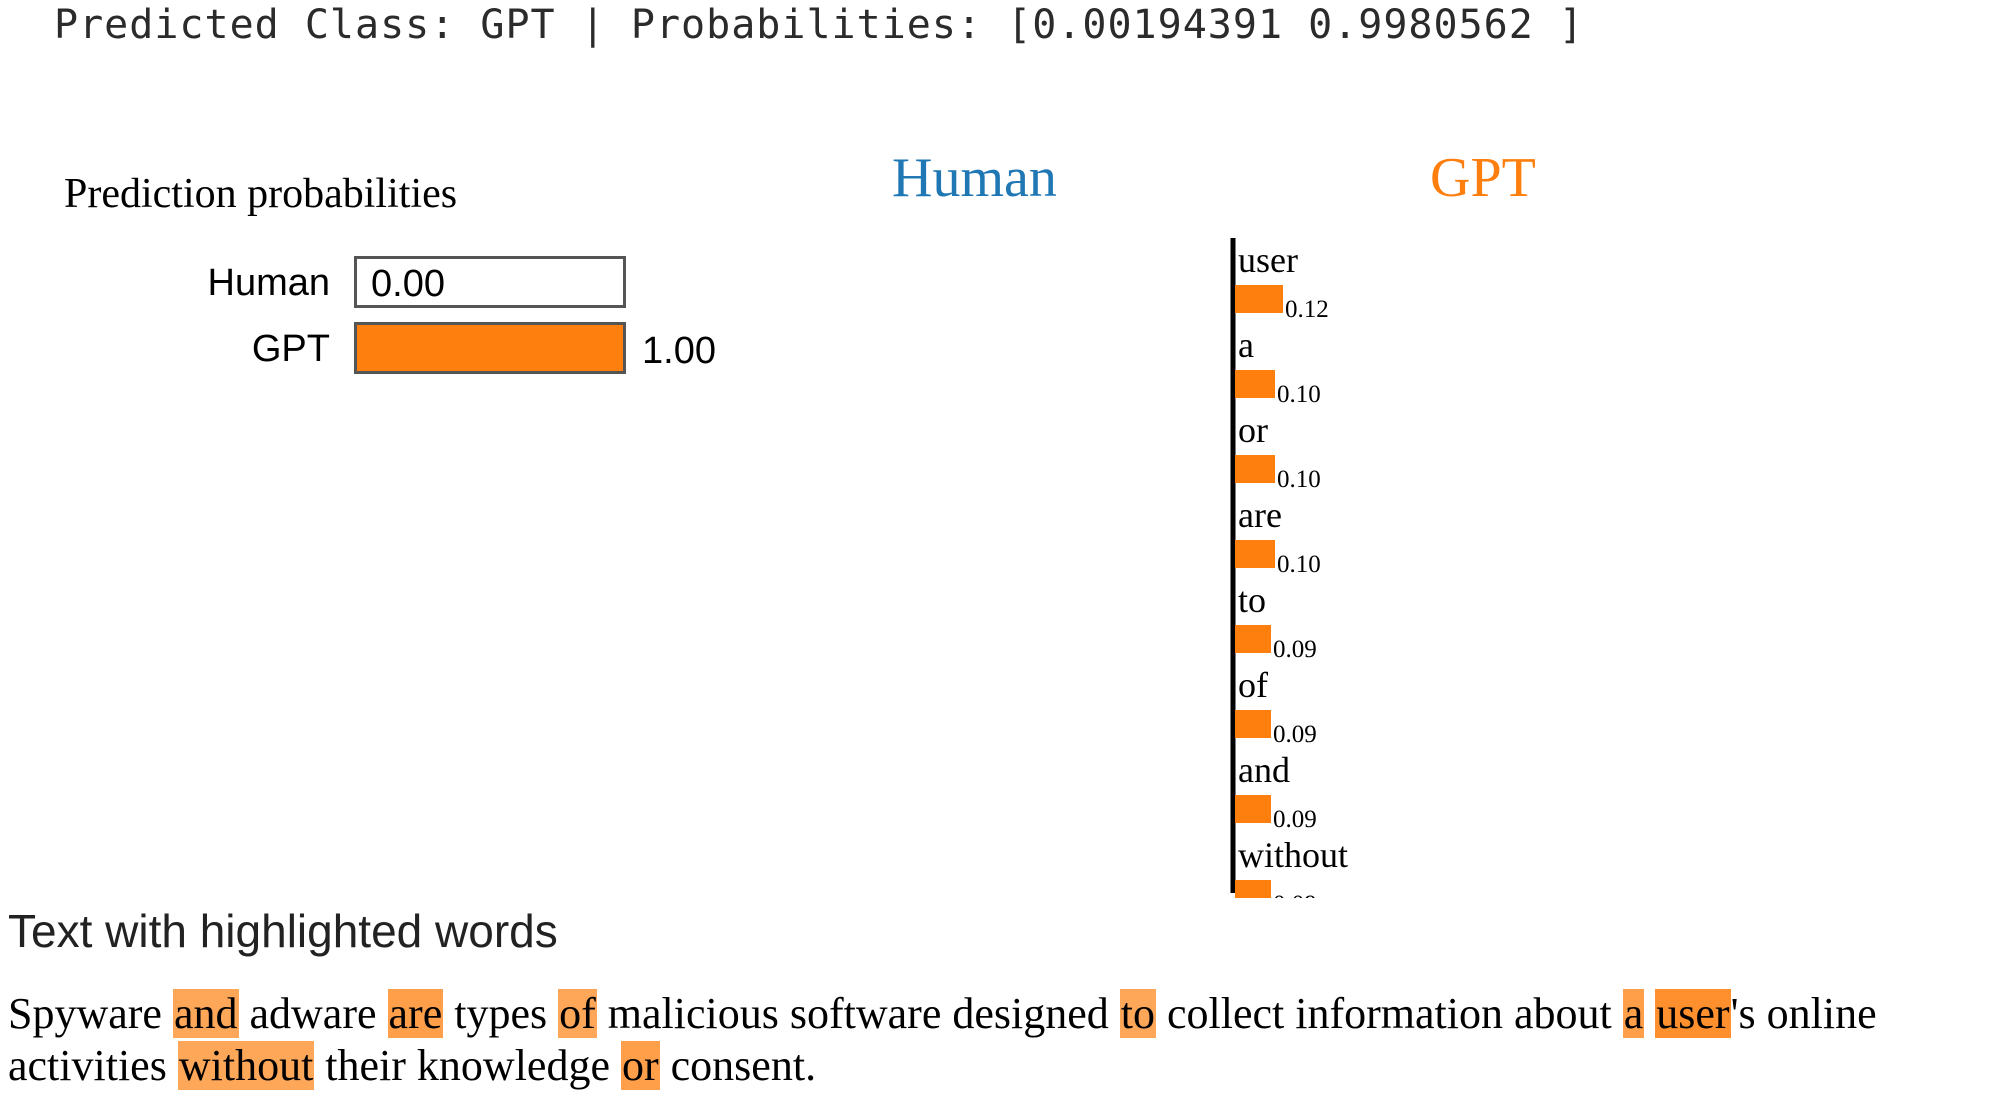 The width and height of the screenshot is (2008, 1104). What do you see at coordinates (415, 1013) in the screenshot?
I see `highlighted-word: are` at bounding box center [415, 1013].